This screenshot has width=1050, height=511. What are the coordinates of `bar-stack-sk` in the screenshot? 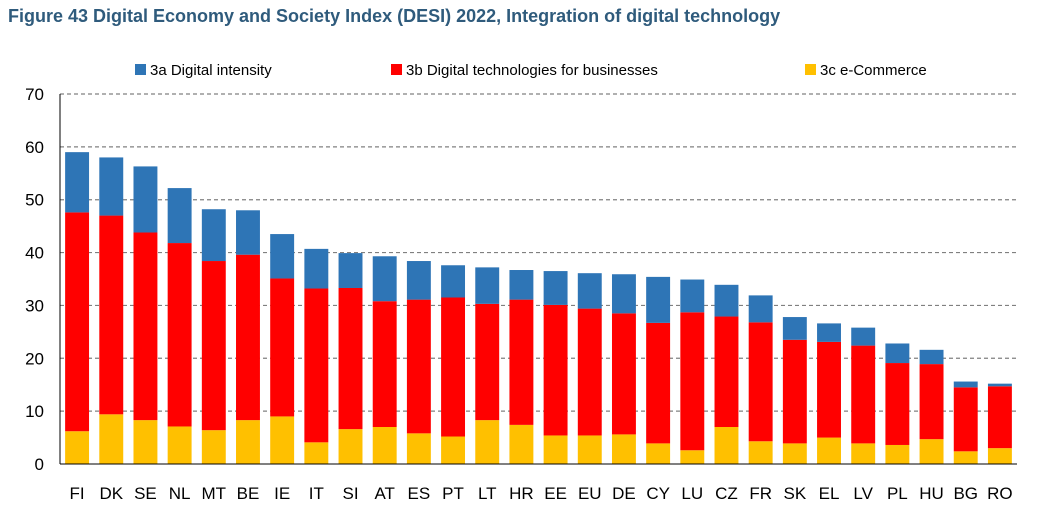 It's located at (794, 390).